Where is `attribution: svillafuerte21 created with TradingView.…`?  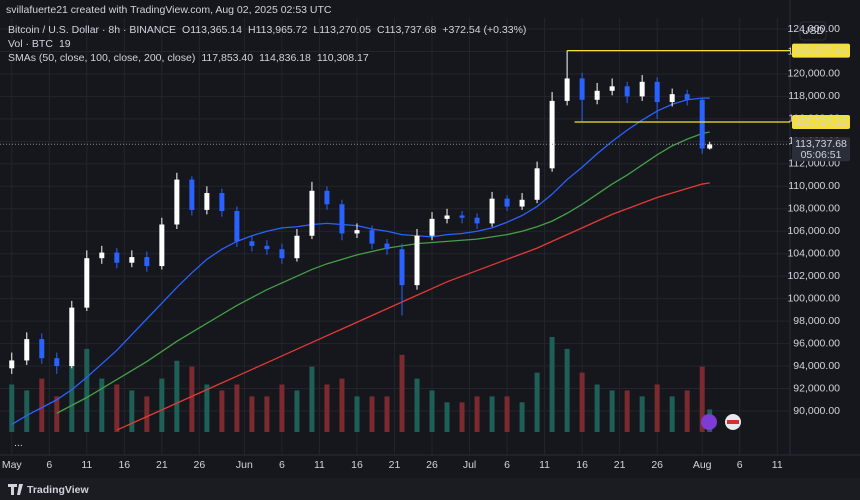 attribution: svillafuerte21 created with TradingView.… is located at coordinates (169, 10).